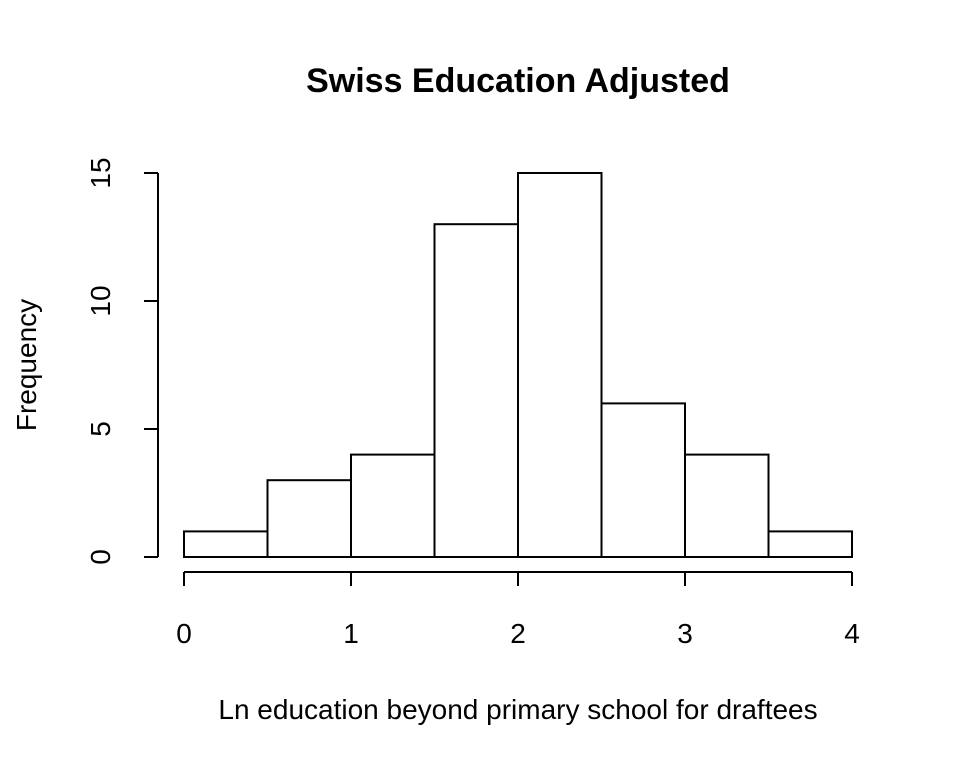 This screenshot has height=768, width=960. I want to click on x-axis: 0 1 2 3 4, so click(518, 610).